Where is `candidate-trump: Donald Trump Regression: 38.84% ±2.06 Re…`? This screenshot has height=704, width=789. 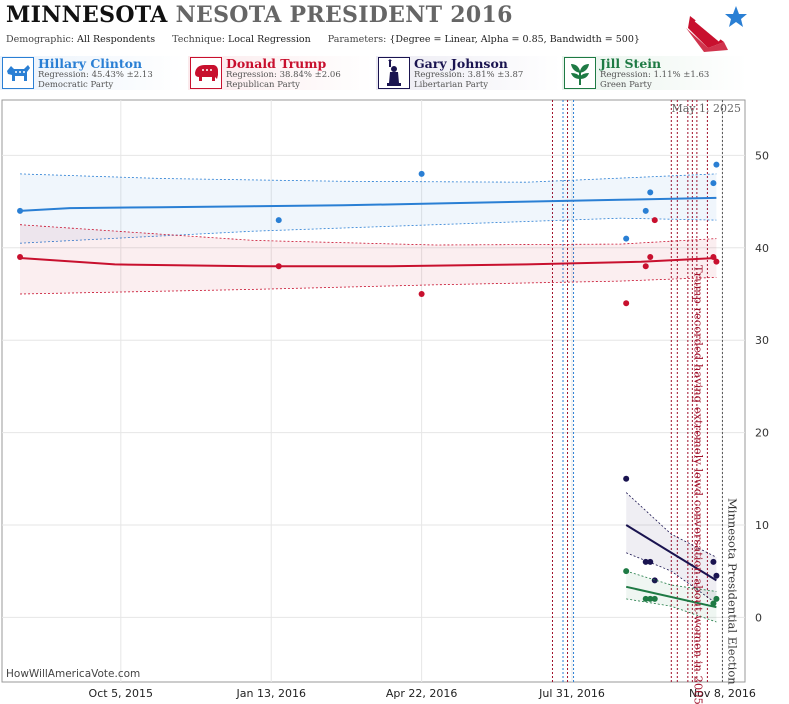
candidate-trump: Donald Trump Regression: 38.84% ±2.06 Re… is located at coordinates (280, 73).